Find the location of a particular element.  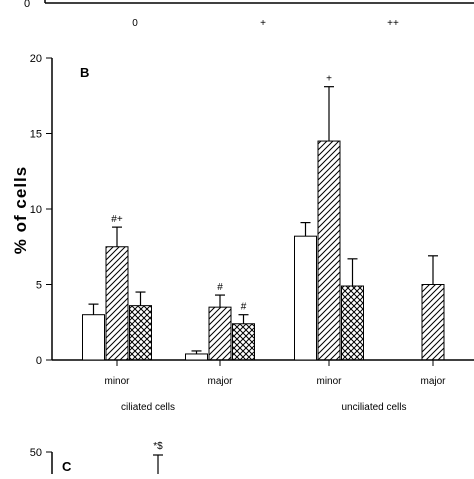

annotation-0: #+ is located at coordinates (117, 219).